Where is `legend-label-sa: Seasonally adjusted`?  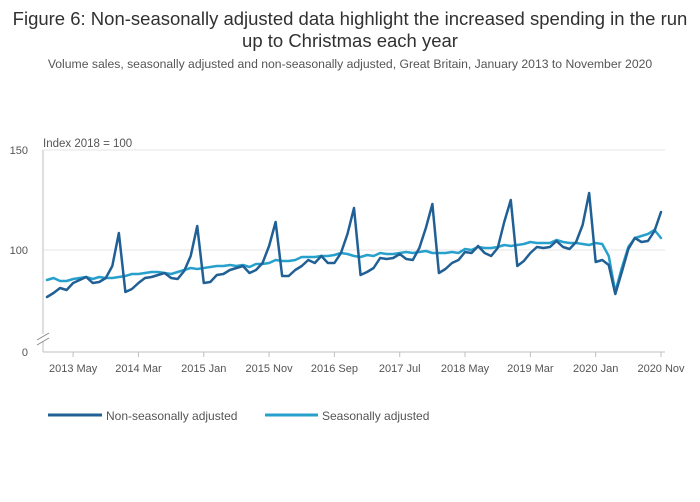
legend-label-sa: Seasonally adjusted is located at coordinates (375, 416).